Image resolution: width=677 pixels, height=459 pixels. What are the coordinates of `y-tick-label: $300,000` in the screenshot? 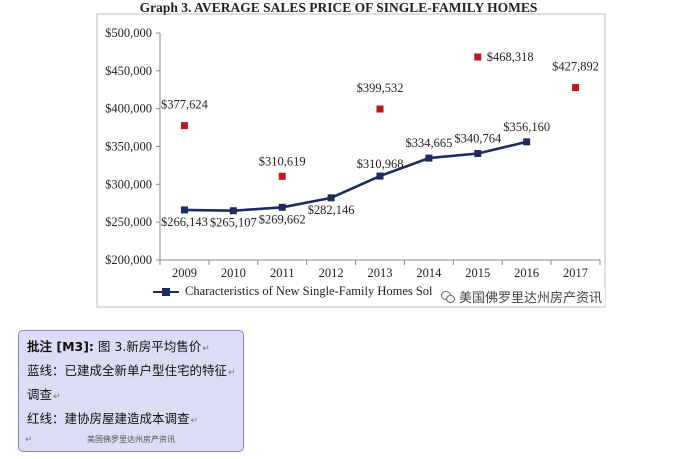 It's located at (128, 184).